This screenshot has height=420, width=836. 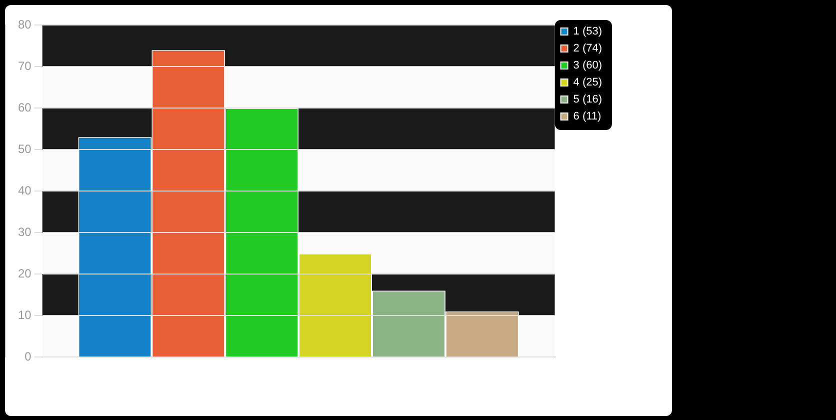 What do you see at coordinates (587, 100) in the screenshot?
I see `legend-label: 5 (16)` at bounding box center [587, 100].